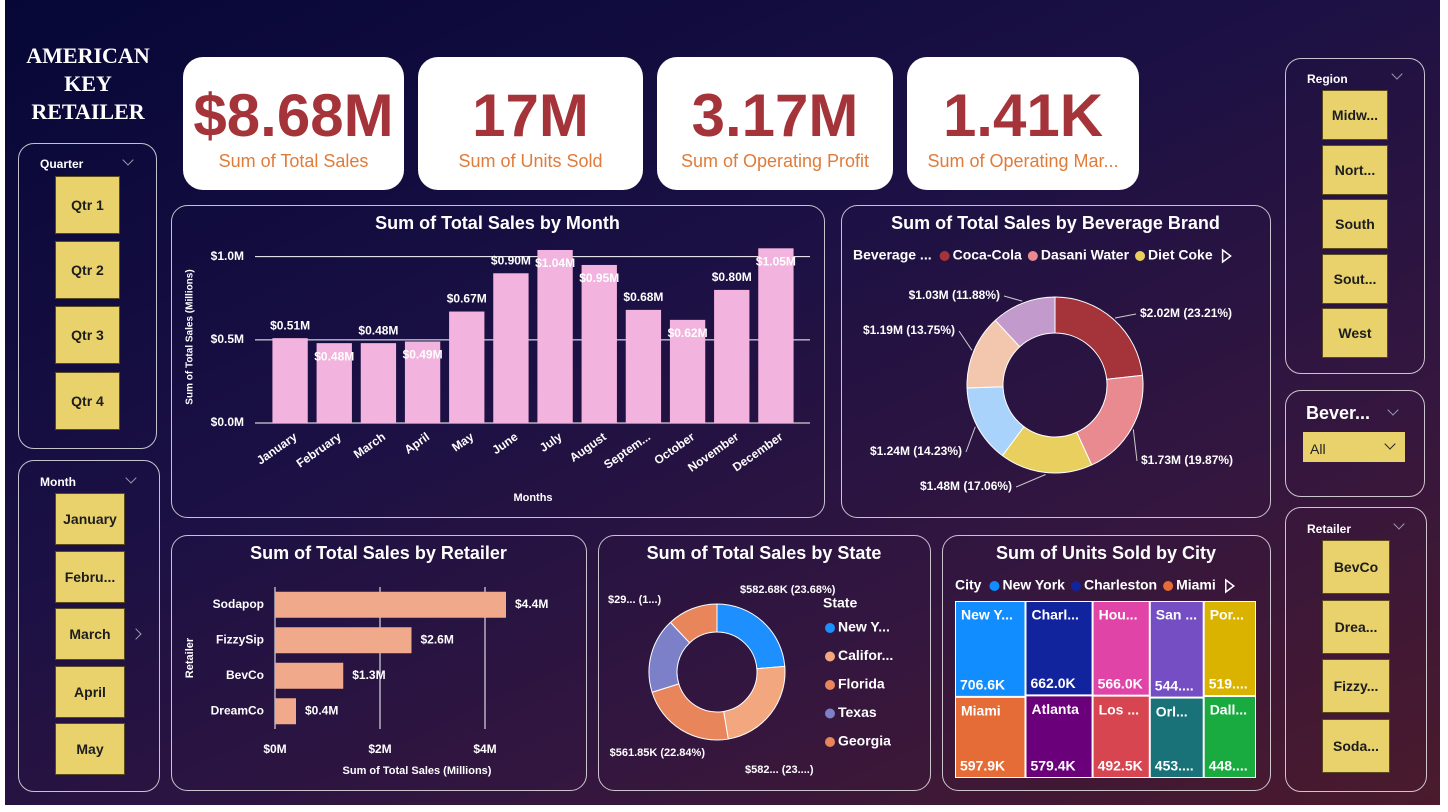 The width and height of the screenshot is (1448, 812). What do you see at coordinates (1356, 567) in the screenshot?
I see `slicer-button: BevCo` at bounding box center [1356, 567].